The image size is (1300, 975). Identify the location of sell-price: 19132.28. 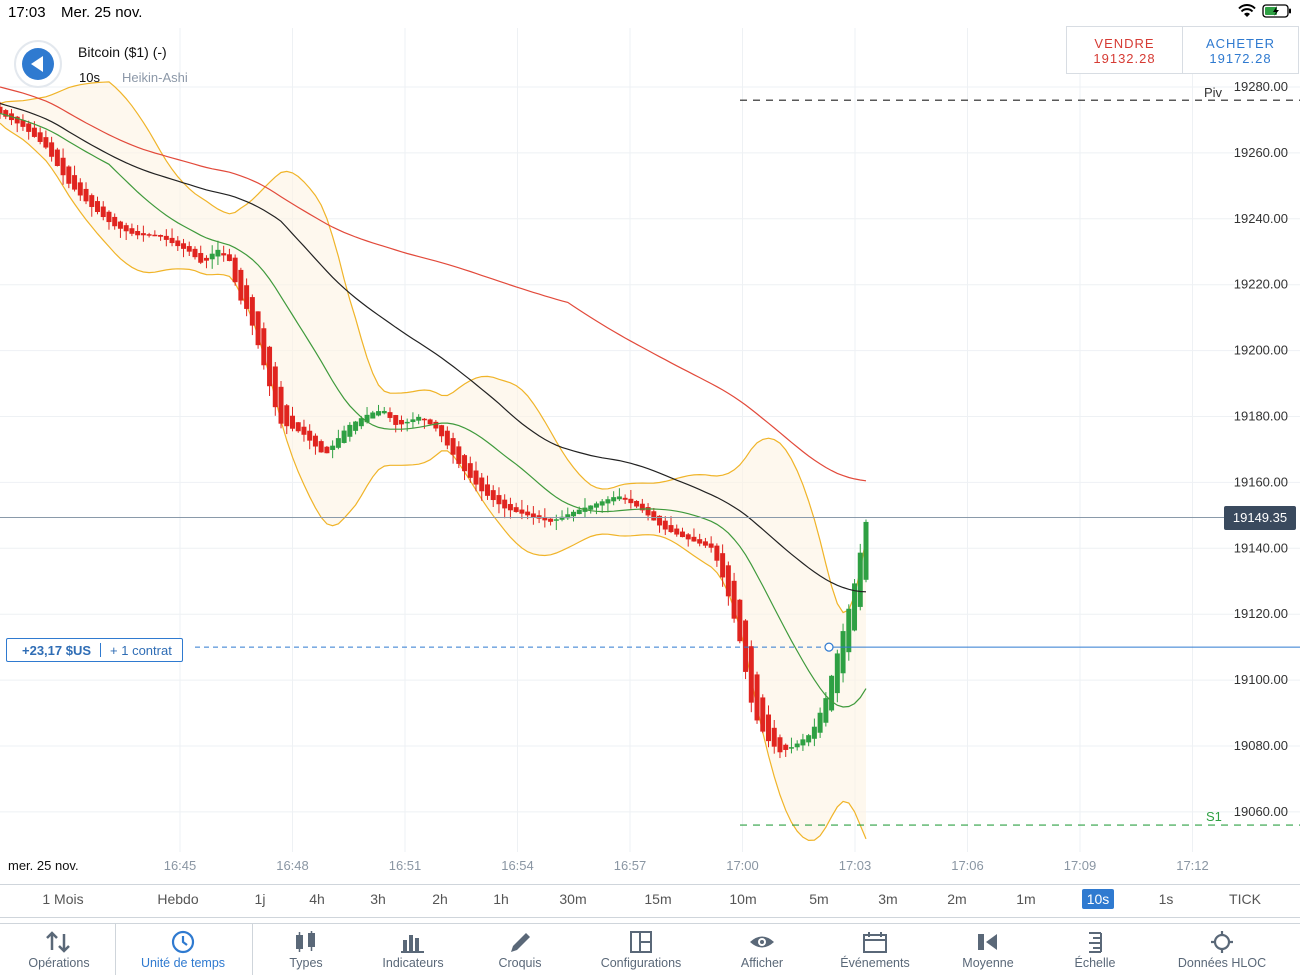
(1124, 58).